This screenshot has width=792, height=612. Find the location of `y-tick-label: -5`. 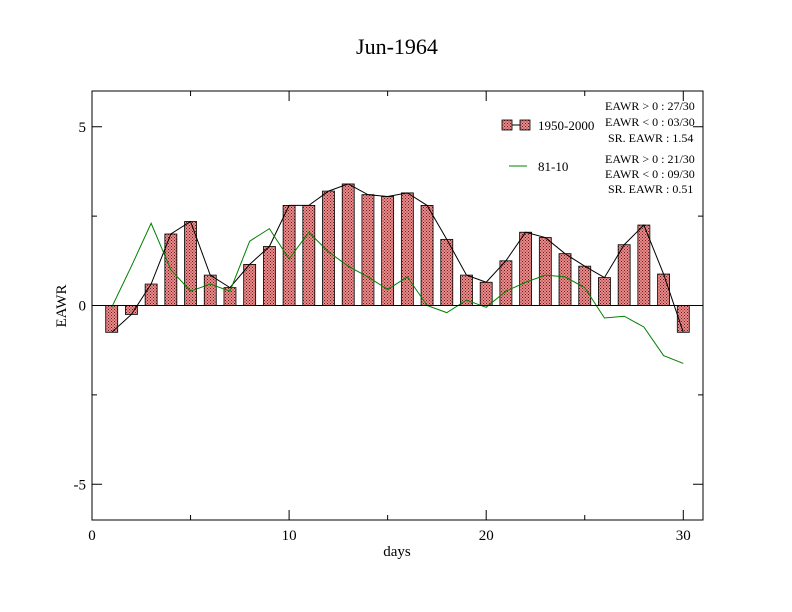

y-tick-label: -5 is located at coordinates (80, 485).